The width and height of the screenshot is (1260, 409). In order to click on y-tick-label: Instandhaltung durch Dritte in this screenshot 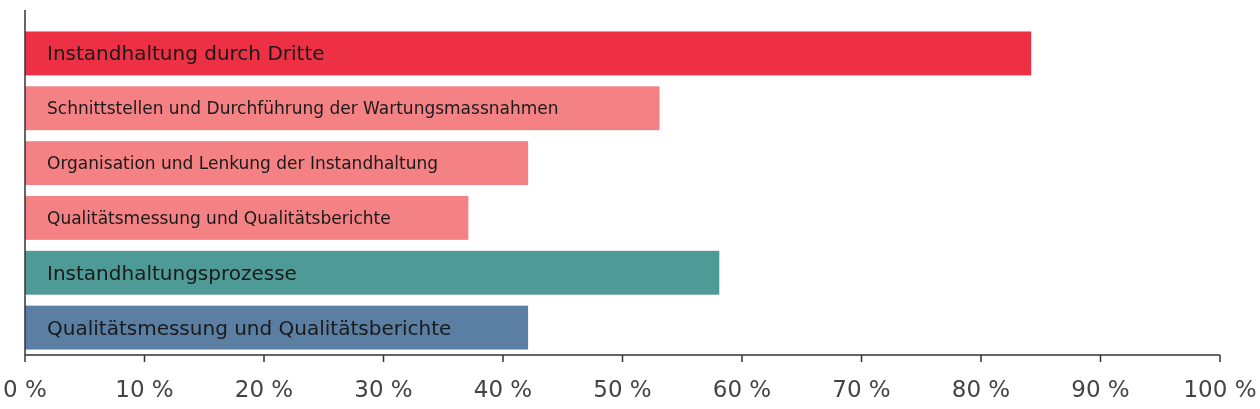, I will do `click(186, 53)`.